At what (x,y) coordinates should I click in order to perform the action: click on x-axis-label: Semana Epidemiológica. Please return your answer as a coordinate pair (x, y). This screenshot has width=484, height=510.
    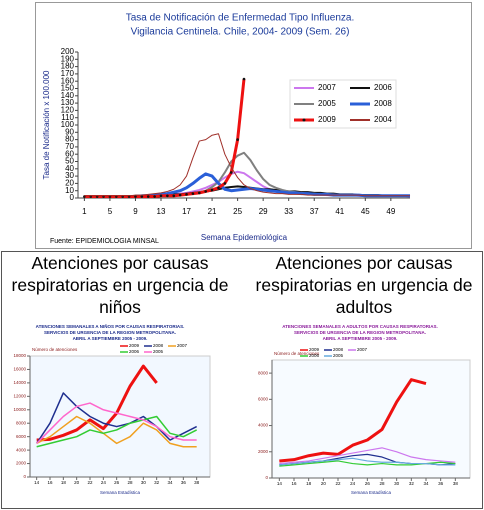
    Looking at the image, I should click on (244, 237).